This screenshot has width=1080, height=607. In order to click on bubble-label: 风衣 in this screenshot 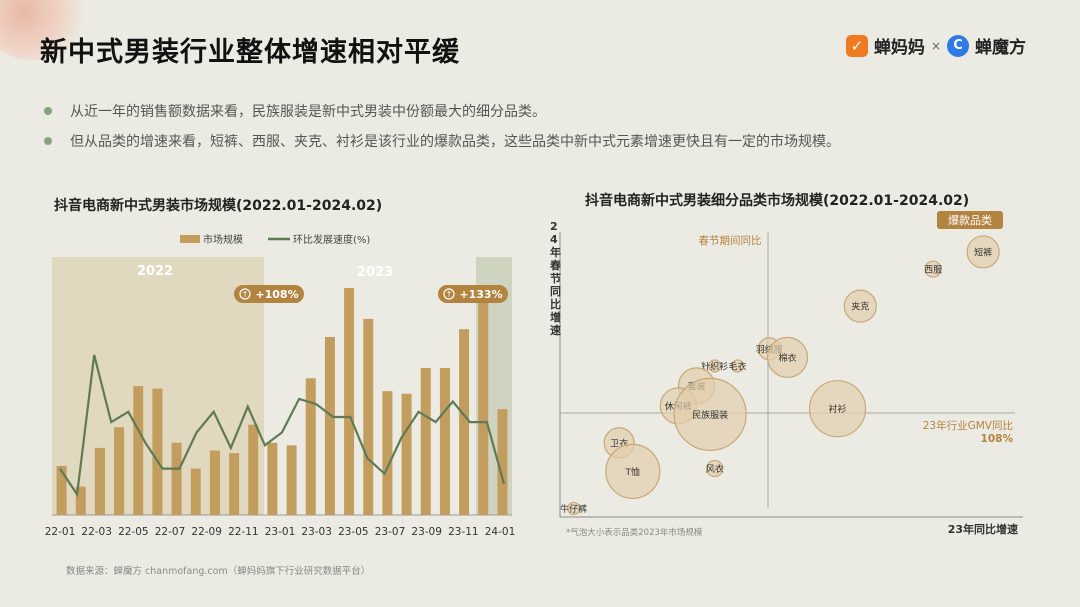, I will do `click(715, 469)`.